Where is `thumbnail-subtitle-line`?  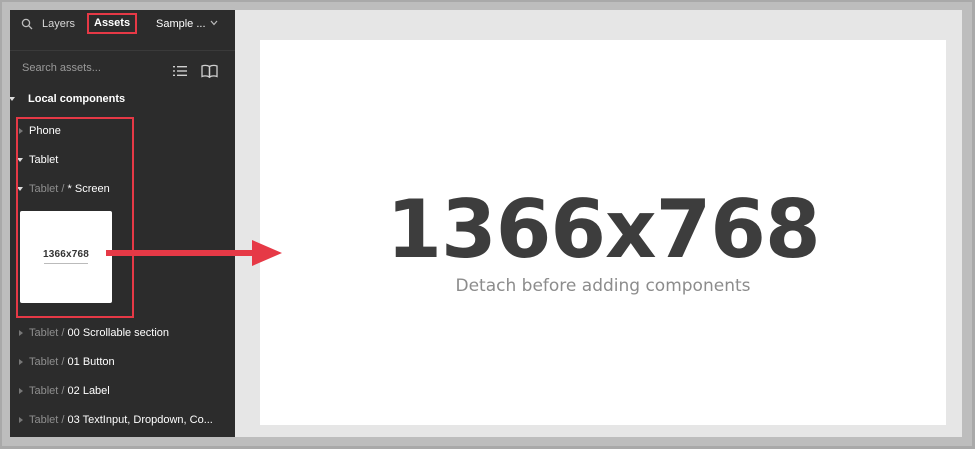 thumbnail-subtitle-line is located at coordinates (66, 263).